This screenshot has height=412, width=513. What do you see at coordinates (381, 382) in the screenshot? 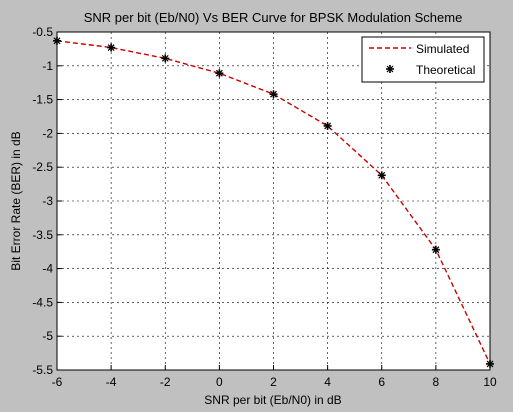
I see `x-tick-label: 6` at bounding box center [381, 382].